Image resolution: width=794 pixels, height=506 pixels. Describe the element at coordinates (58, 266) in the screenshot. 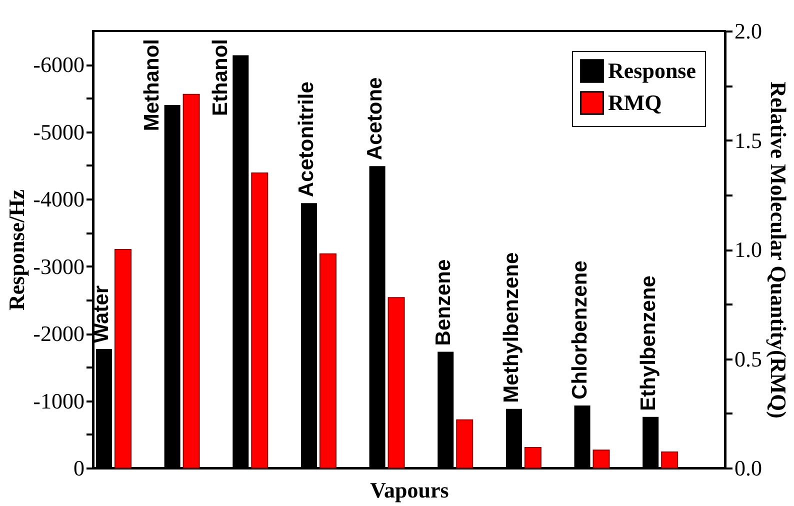

I see `y-tick-label: -3000` at that location.